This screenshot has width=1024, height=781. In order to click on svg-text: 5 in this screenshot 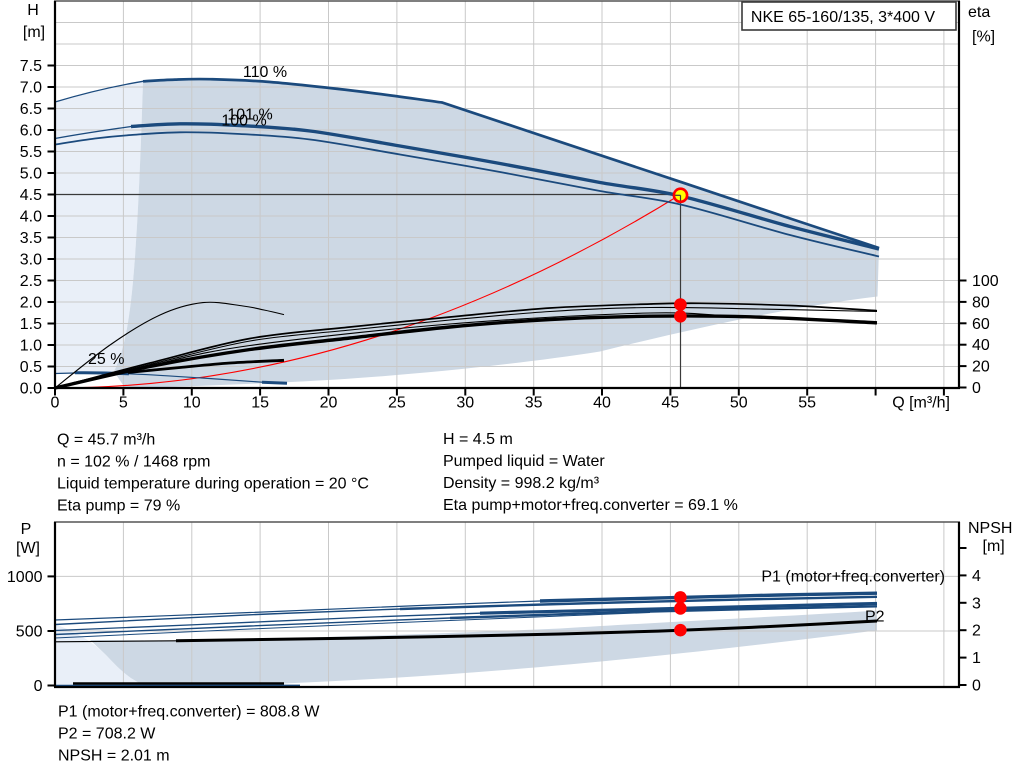, I will do `click(123, 403)`.